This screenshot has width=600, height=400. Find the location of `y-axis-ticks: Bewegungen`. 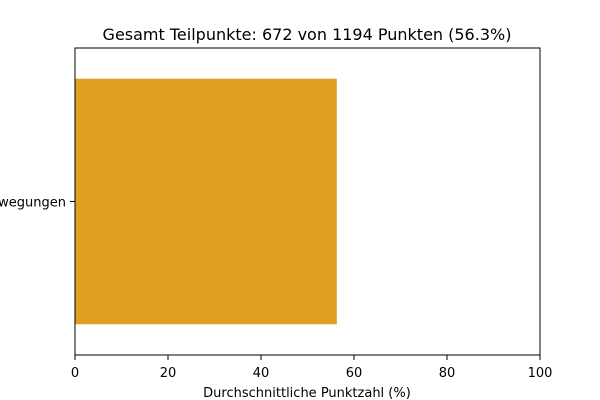

y-axis-ticks: Bewegungen is located at coordinates (37, 203).